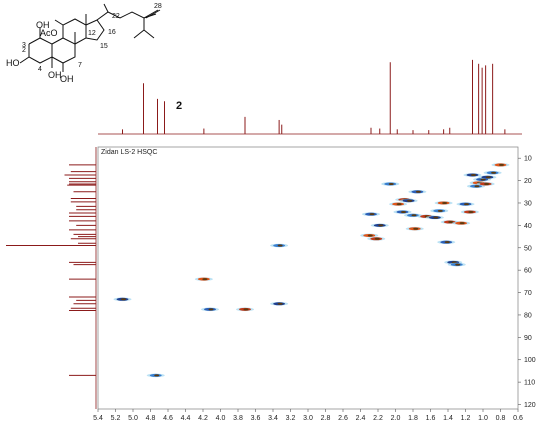  I want to click on structure-label: 7, so click(80, 65).